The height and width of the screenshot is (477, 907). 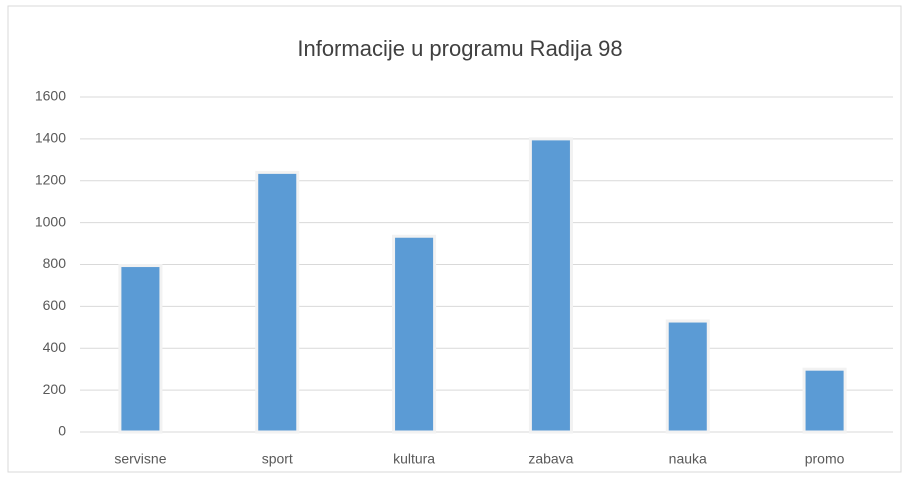 I want to click on x-tick-label: promo, so click(x=825, y=459).